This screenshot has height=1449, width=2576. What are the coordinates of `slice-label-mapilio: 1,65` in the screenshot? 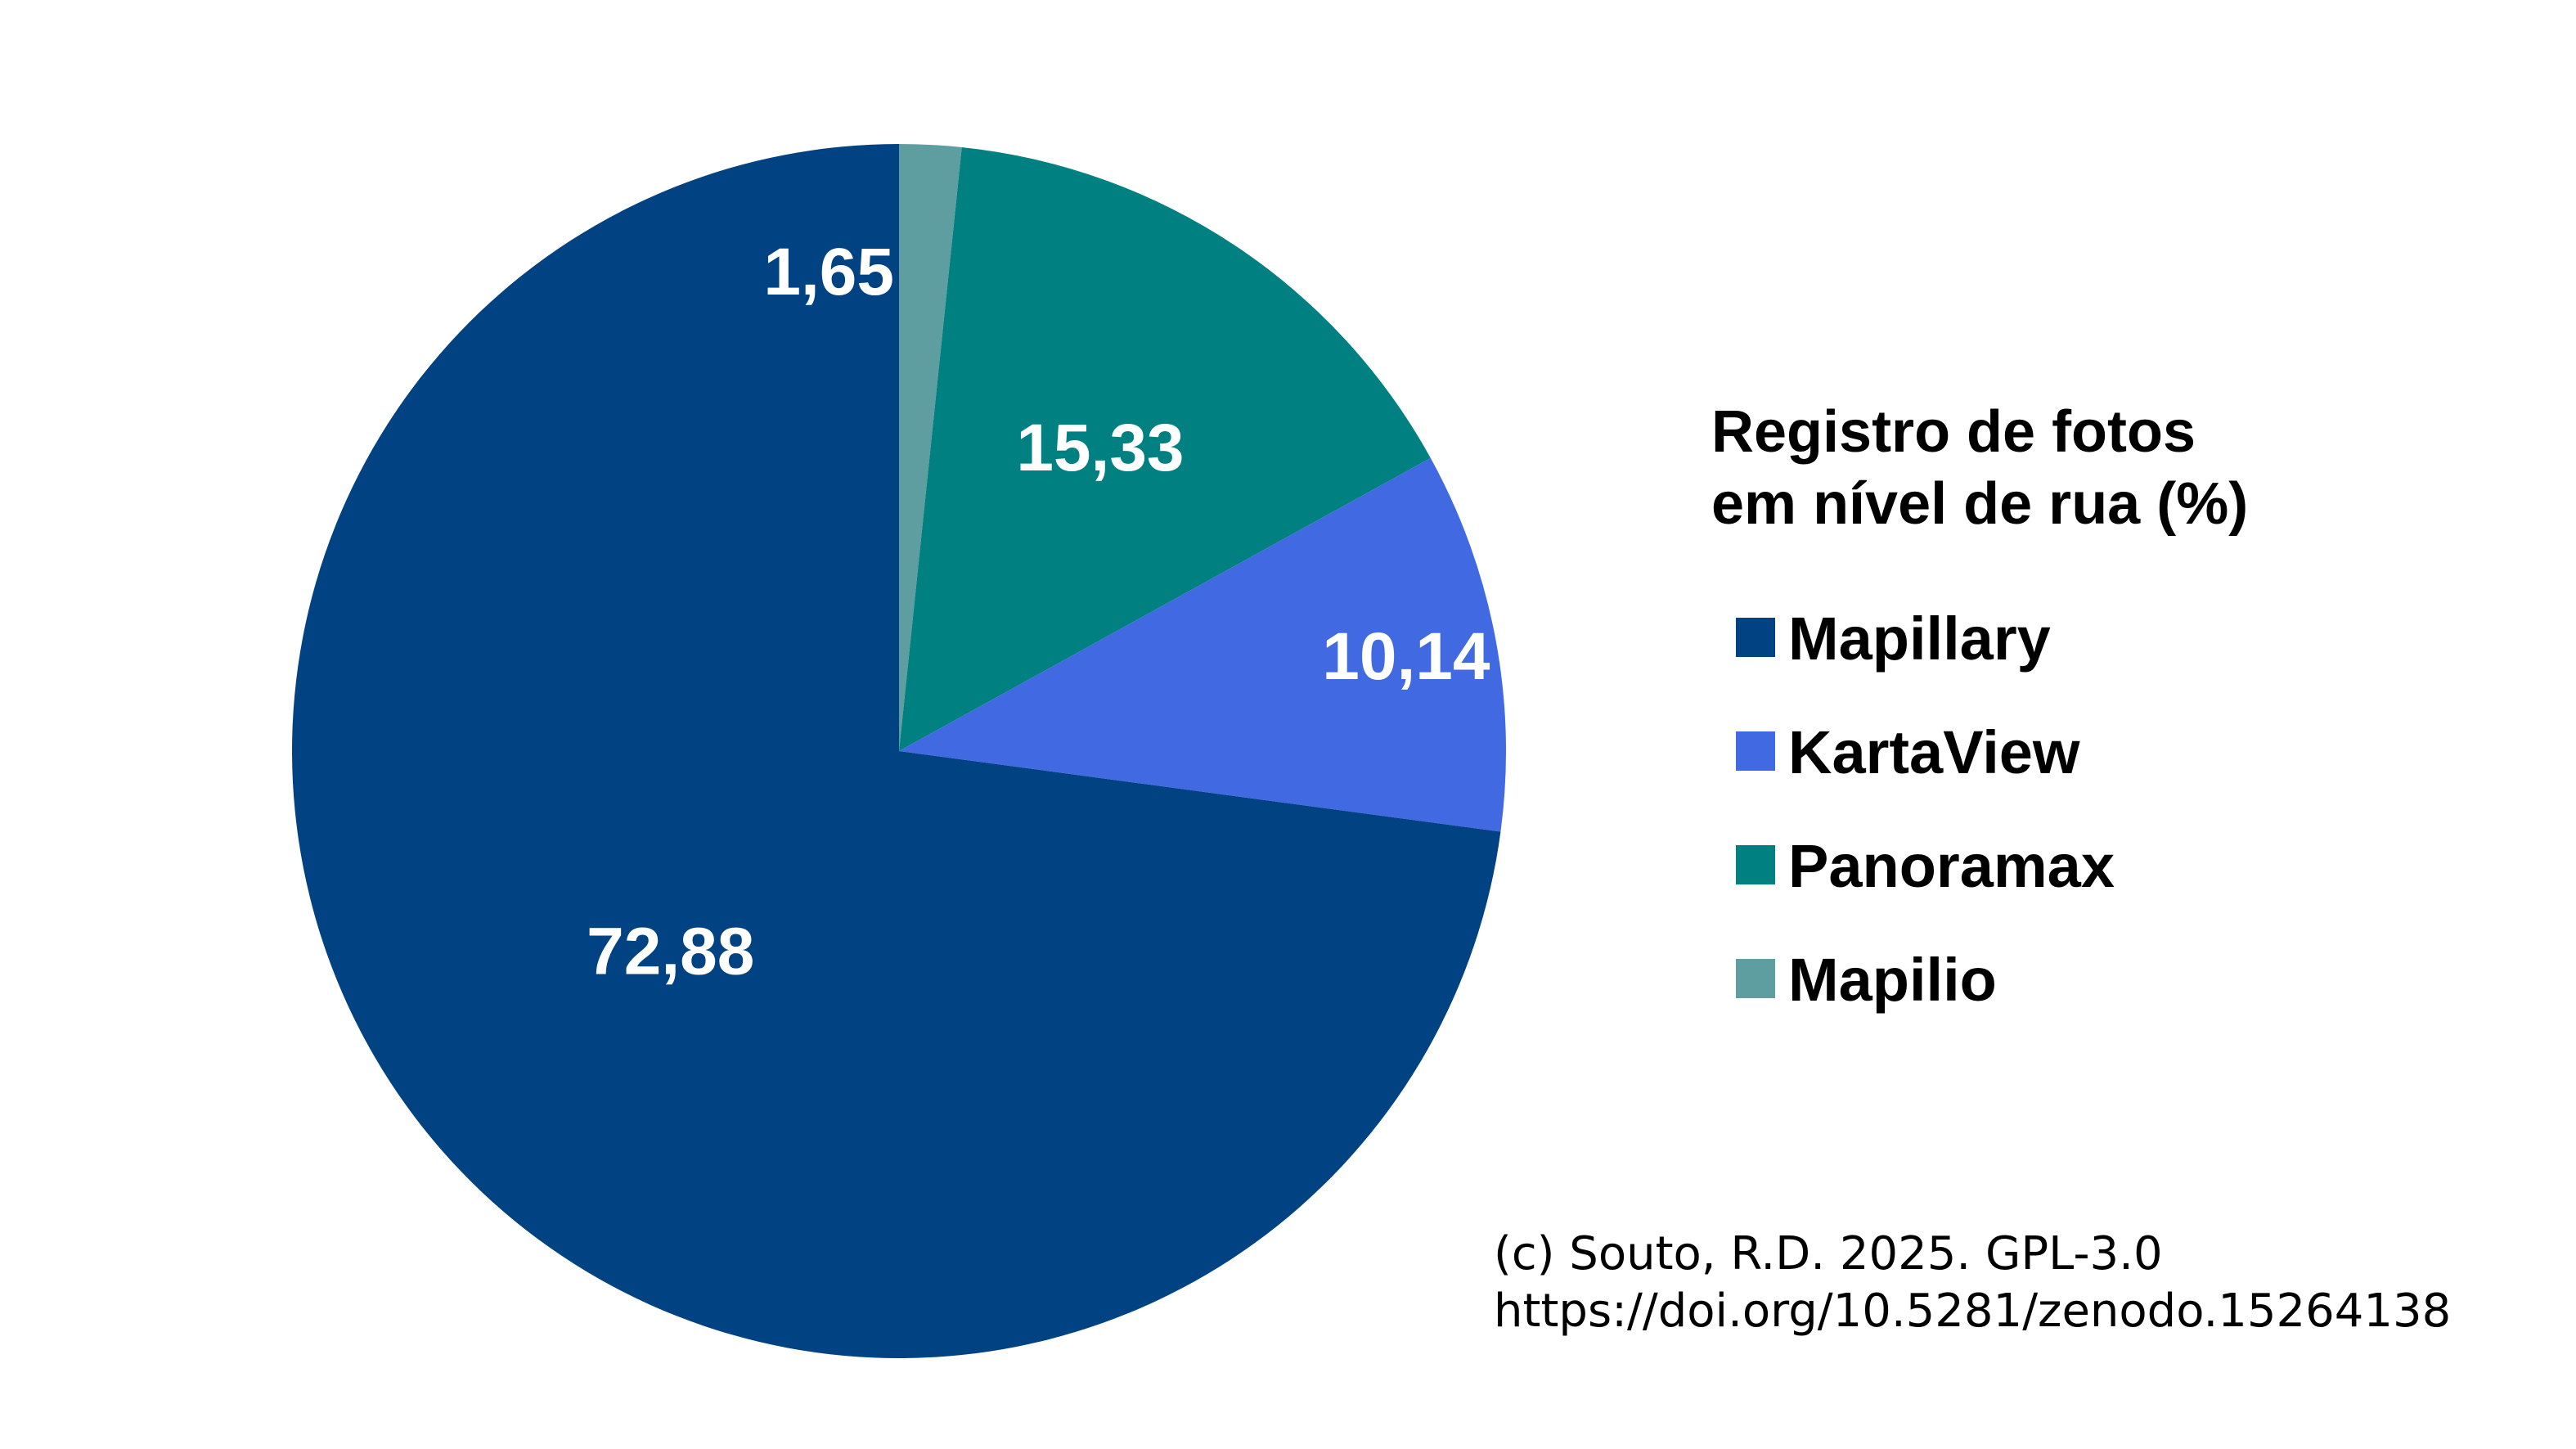 It's located at (829, 272).